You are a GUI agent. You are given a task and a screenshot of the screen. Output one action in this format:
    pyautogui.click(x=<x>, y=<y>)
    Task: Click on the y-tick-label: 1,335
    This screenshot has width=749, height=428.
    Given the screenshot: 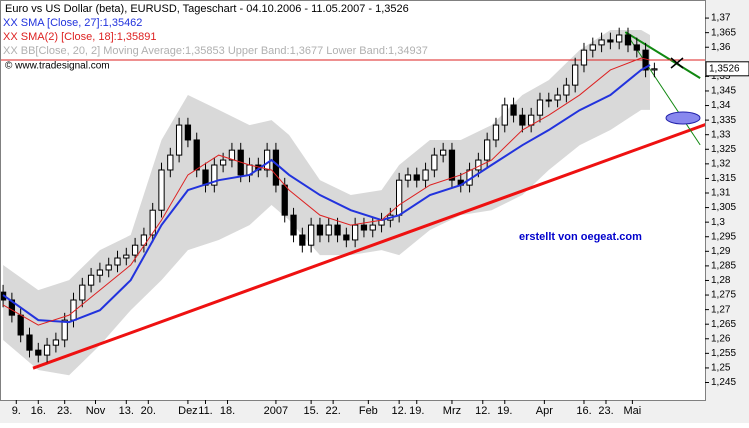 What is the action you would take?
    pyautogui.click(x=723, y=120)
    